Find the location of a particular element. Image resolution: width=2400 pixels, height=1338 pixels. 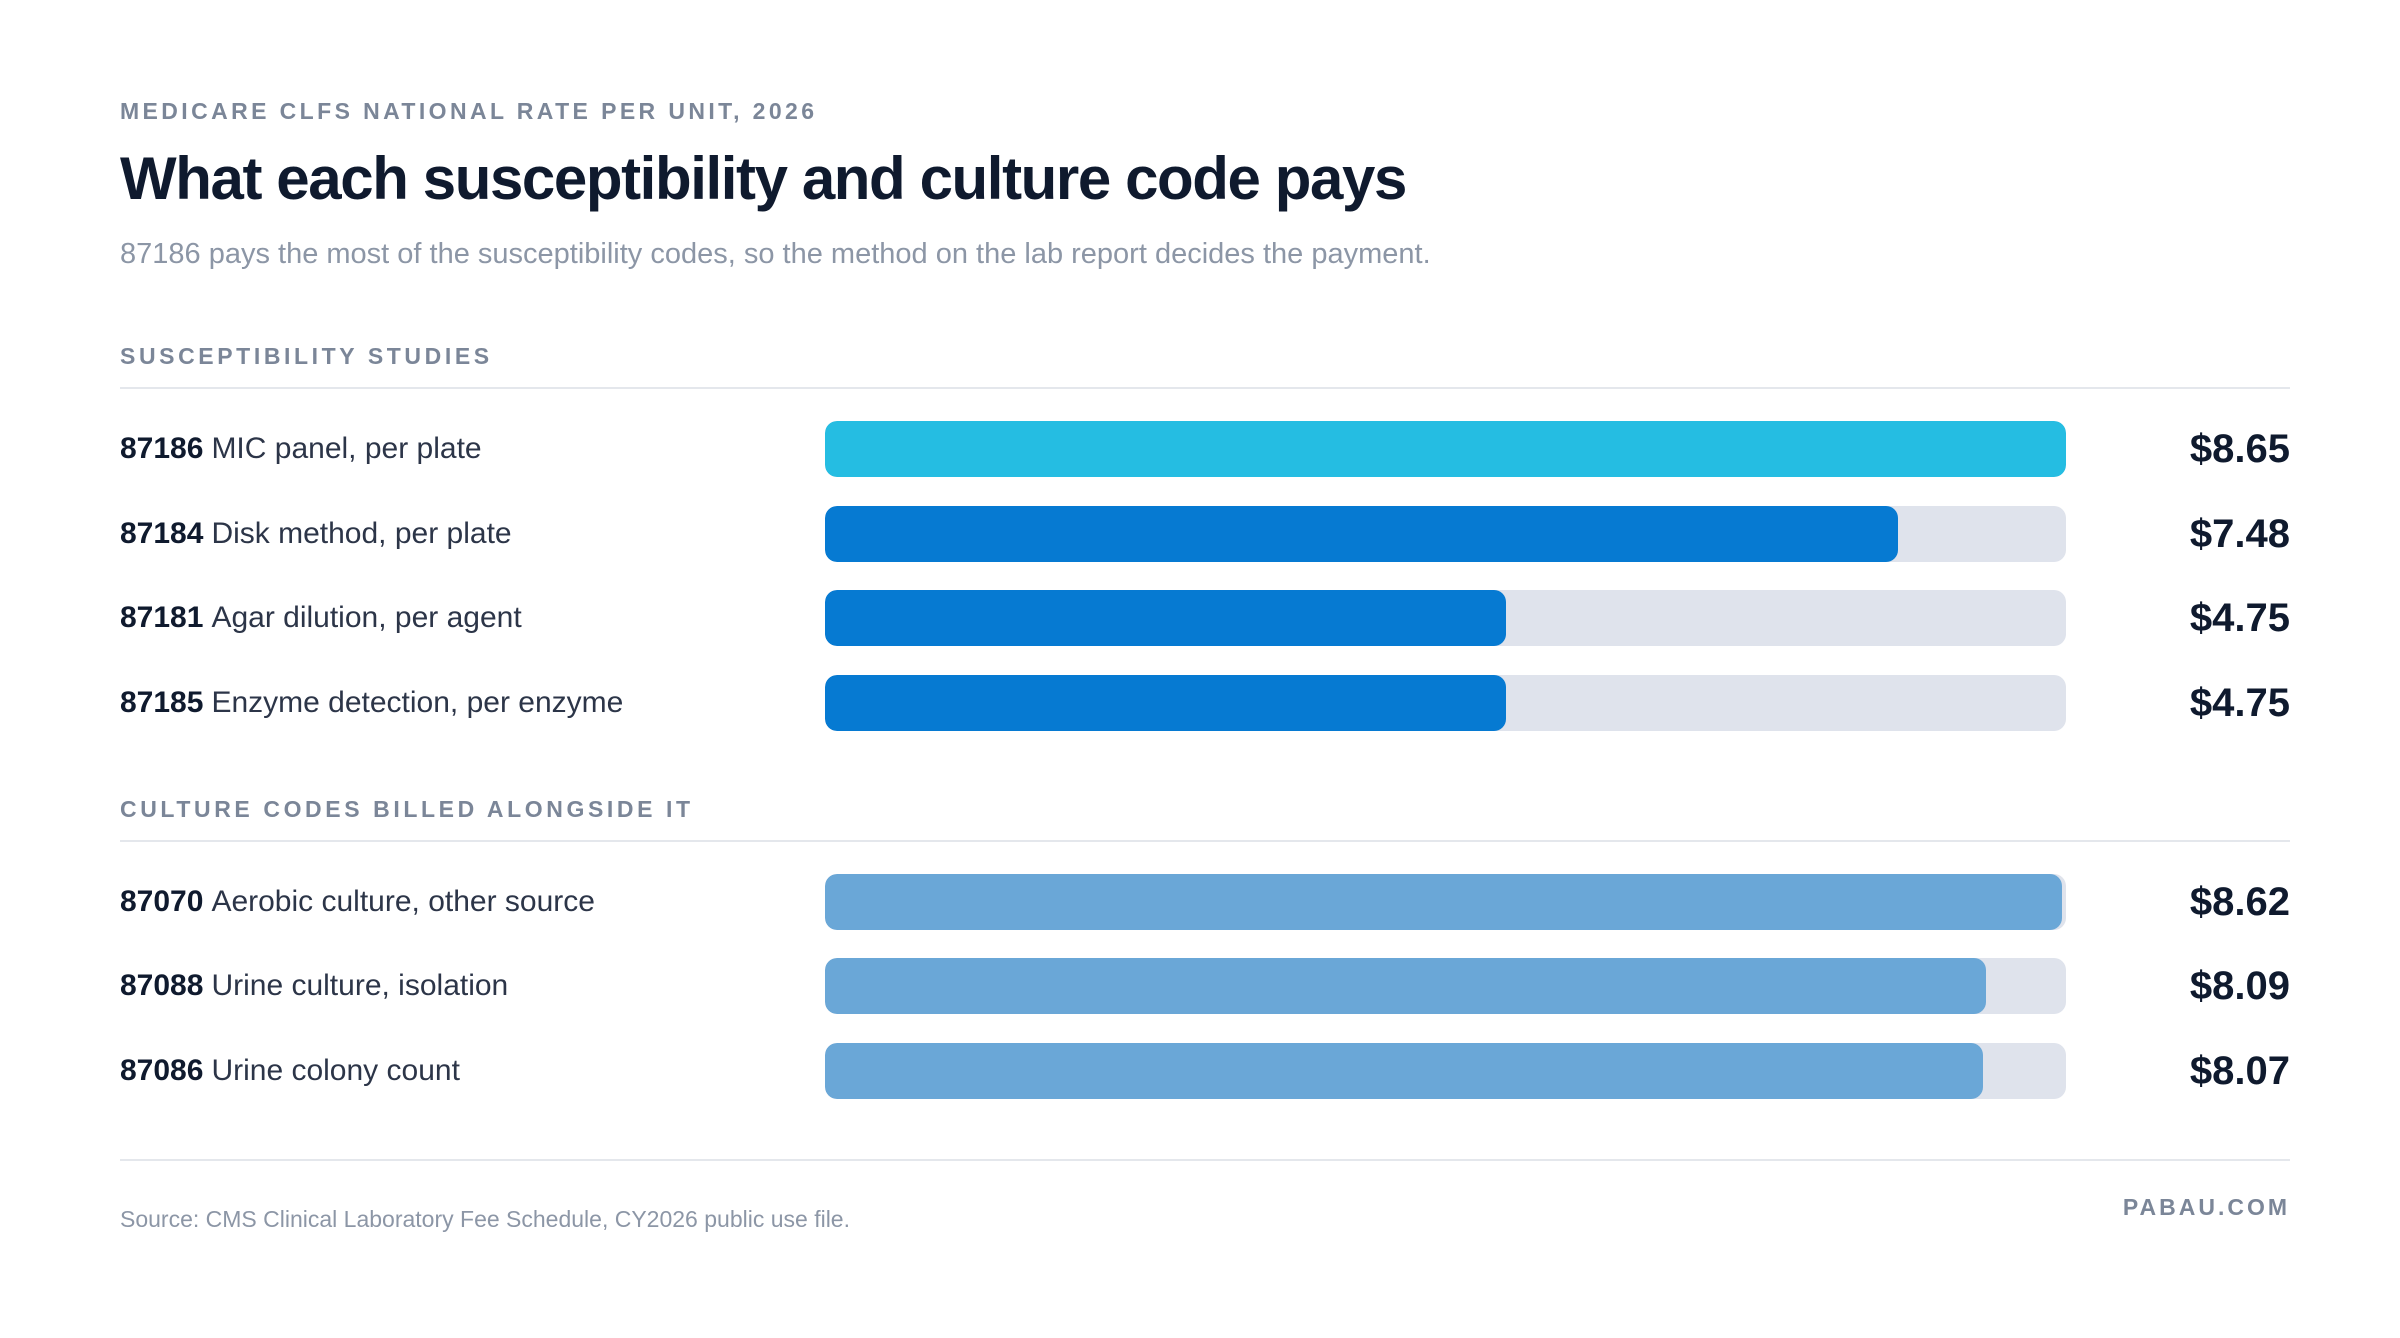

bar-row-87185: 87185 Enzyme detection, per enzyme $4.75 is located at coordinates (1205, 703).